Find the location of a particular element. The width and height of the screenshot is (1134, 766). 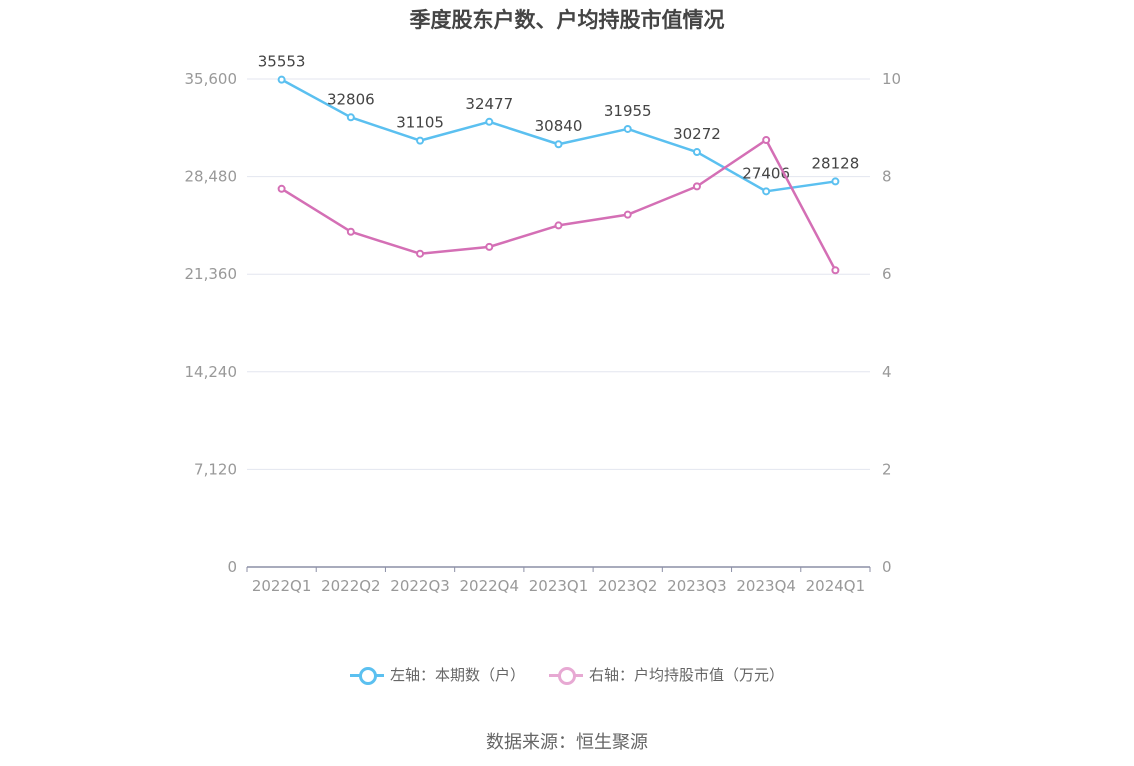

x-axis-tick-label: 2022Q2 is located at coordinates (351, 586).